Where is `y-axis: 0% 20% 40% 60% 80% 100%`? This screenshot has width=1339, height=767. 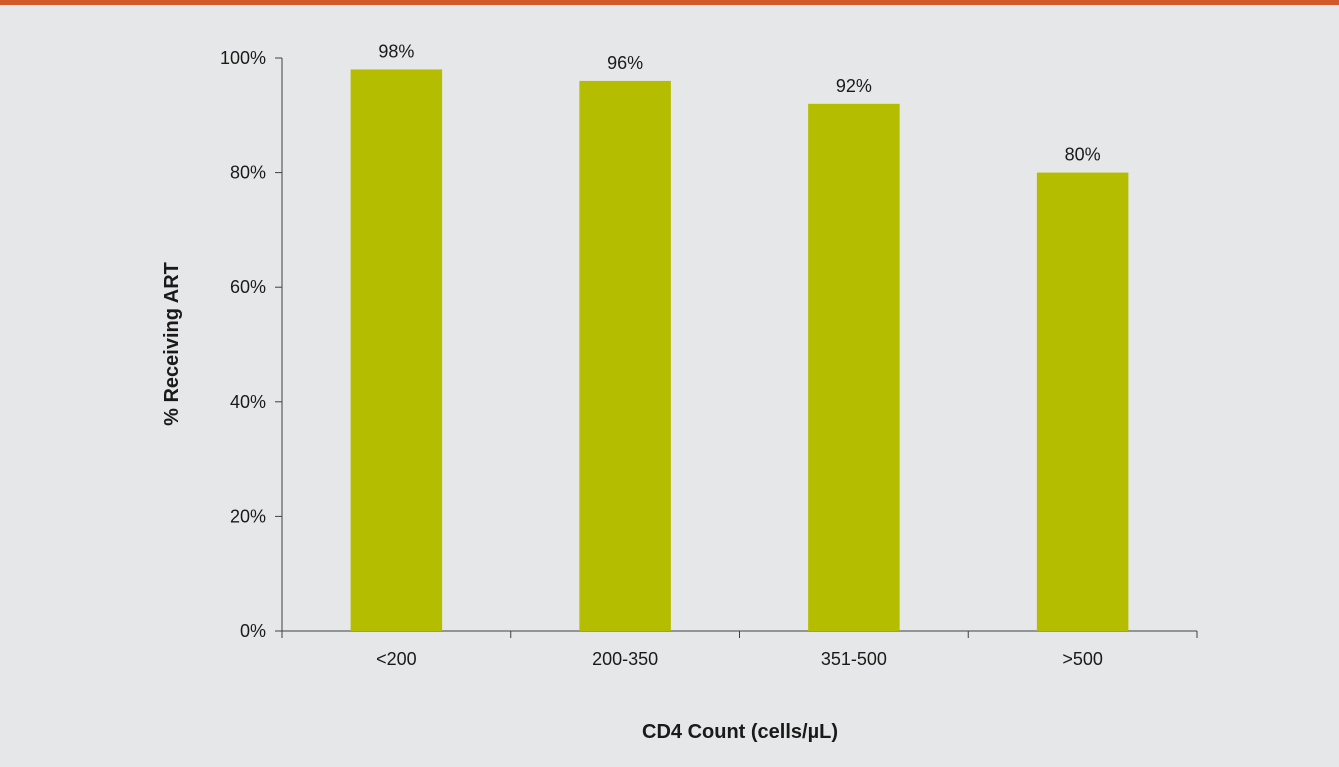 y-axis: 0% 20% 40% 60% 80% 100% is located at coordinates (251, 344).